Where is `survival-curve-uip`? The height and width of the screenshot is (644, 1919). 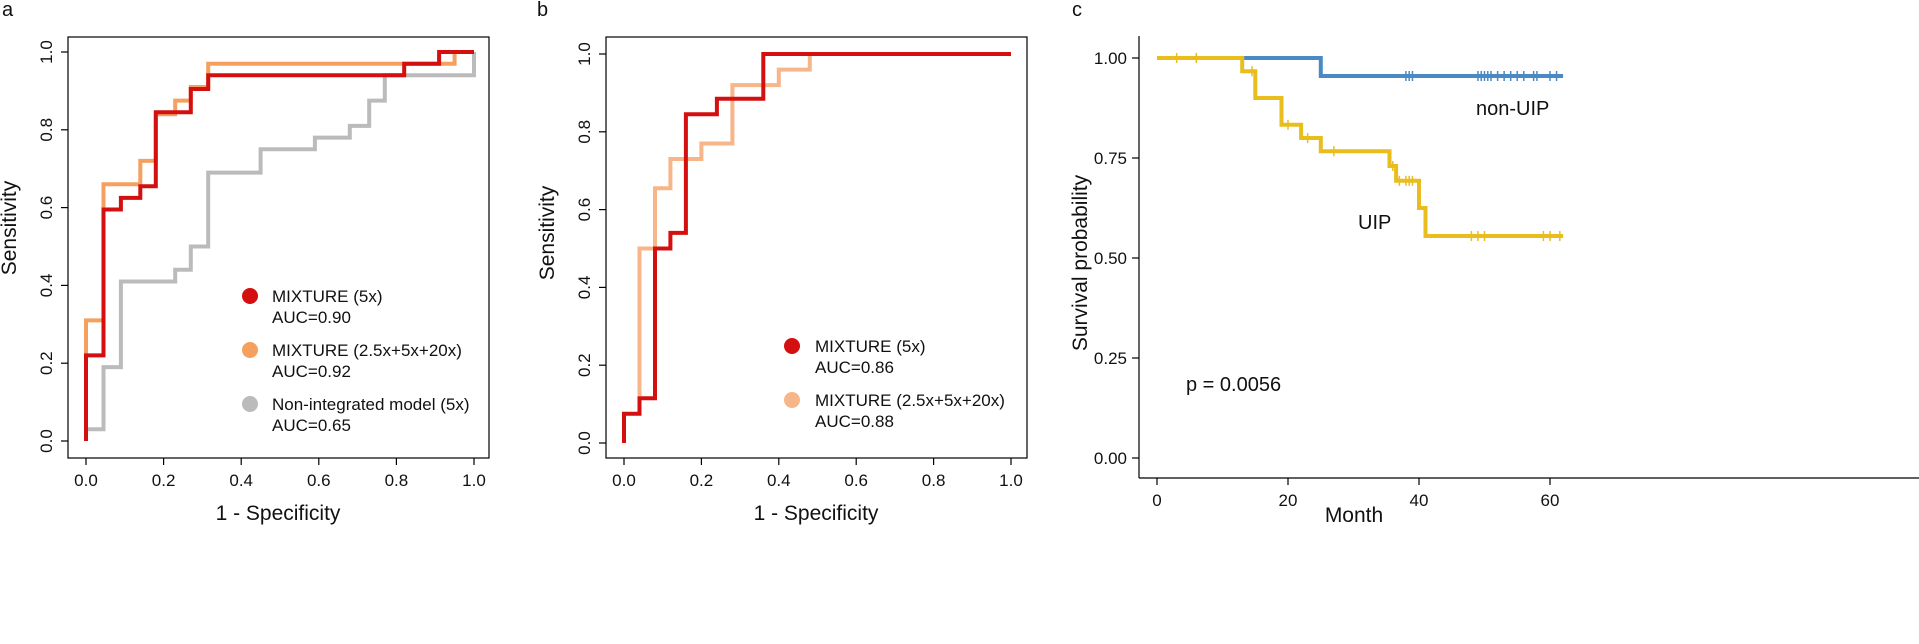
survival-curve-uip is located at coordinates (1360, 147).